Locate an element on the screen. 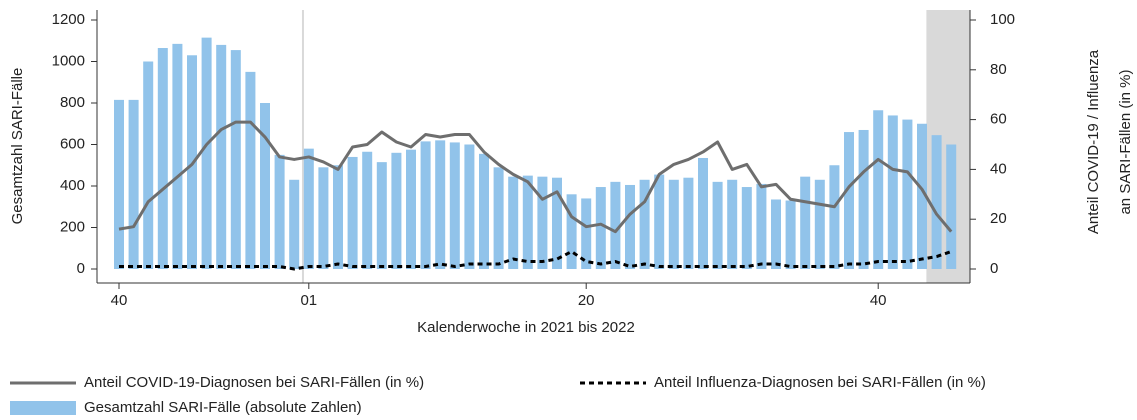 This screenshot has width=1137, height=420. legend-swatch is located at coordinates (43, 408).